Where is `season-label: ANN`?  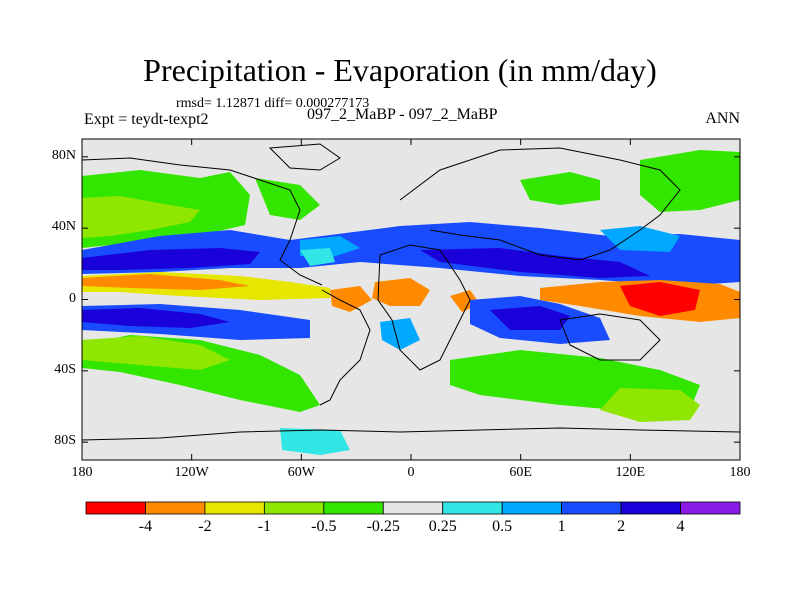 season-label: ANN is located at coordinates (722, 118).